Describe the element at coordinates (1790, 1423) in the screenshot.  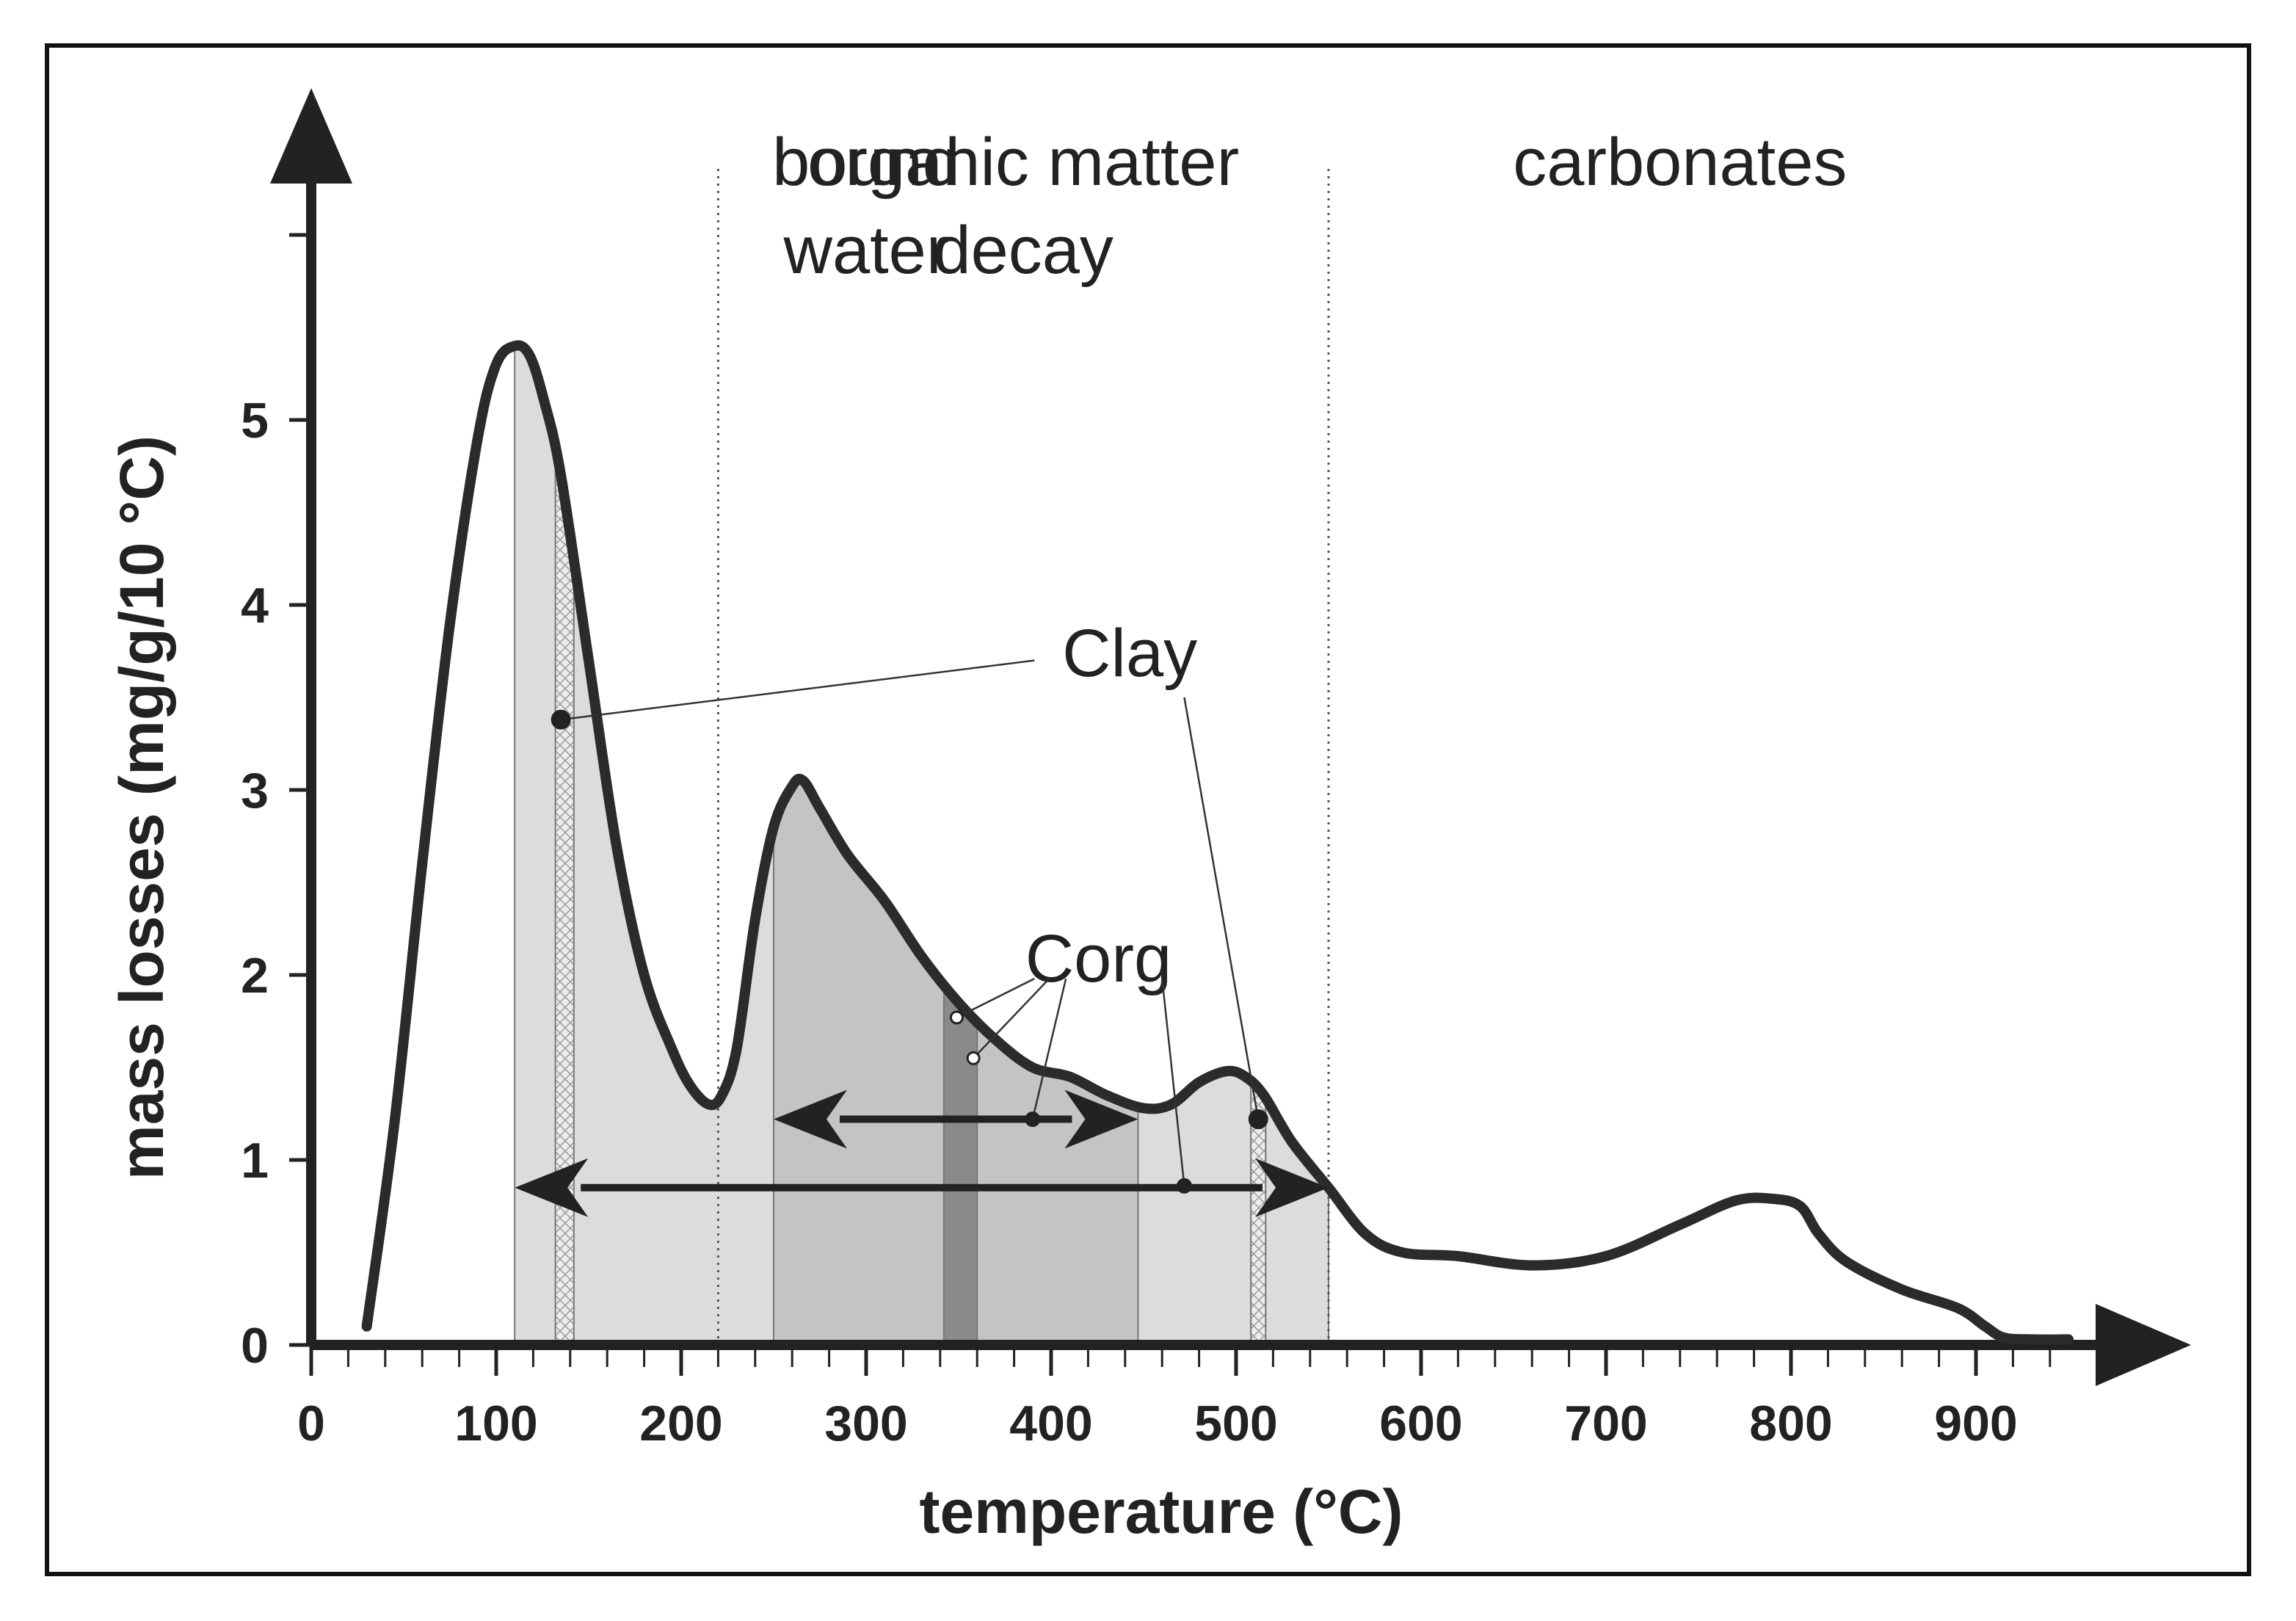
I see `x-tick-label: 800` at that location.